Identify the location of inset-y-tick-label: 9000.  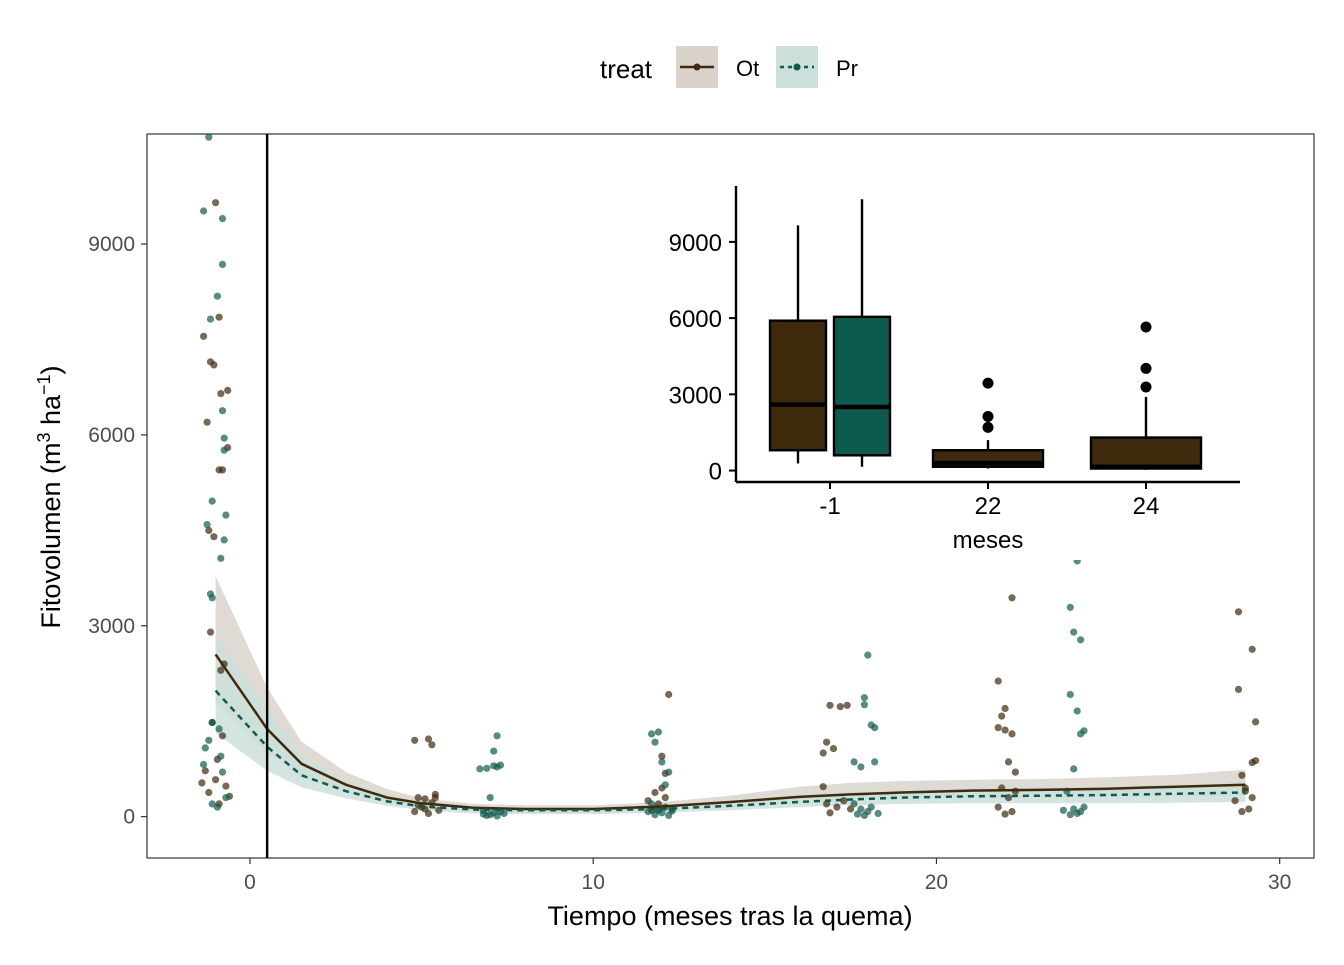
(695, 243).